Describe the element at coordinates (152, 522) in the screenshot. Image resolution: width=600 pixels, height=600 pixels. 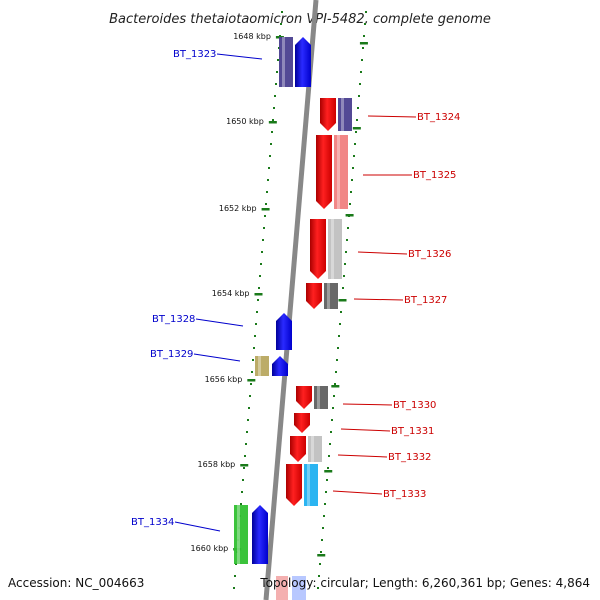
I see `gene-label: BT_1334` at that location.